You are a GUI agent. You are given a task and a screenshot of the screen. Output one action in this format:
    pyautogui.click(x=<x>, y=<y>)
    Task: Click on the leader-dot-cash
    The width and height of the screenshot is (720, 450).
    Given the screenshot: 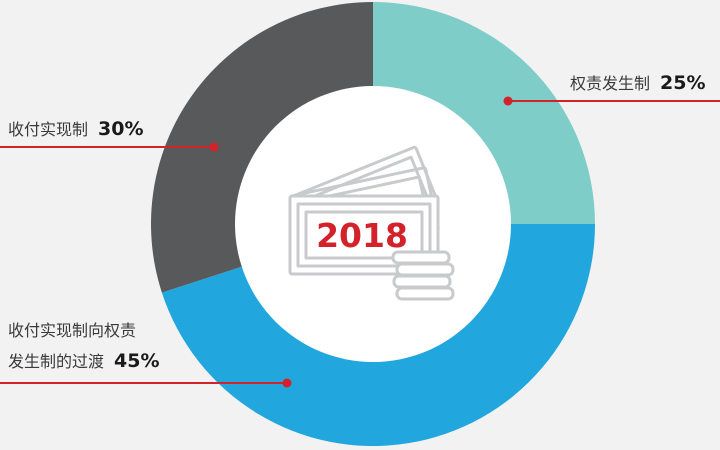 What is the action you would take?
    pyautogui.click(x=214, y=147)
    